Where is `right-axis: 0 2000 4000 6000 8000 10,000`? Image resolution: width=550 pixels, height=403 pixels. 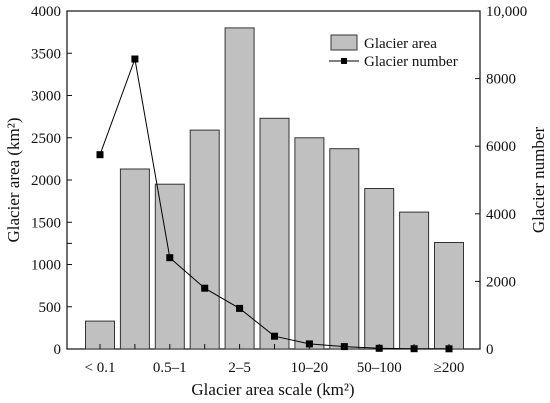 right-axis: 0 2000 4000 6000 8000 10,000 is located at coordinates (501, 181).